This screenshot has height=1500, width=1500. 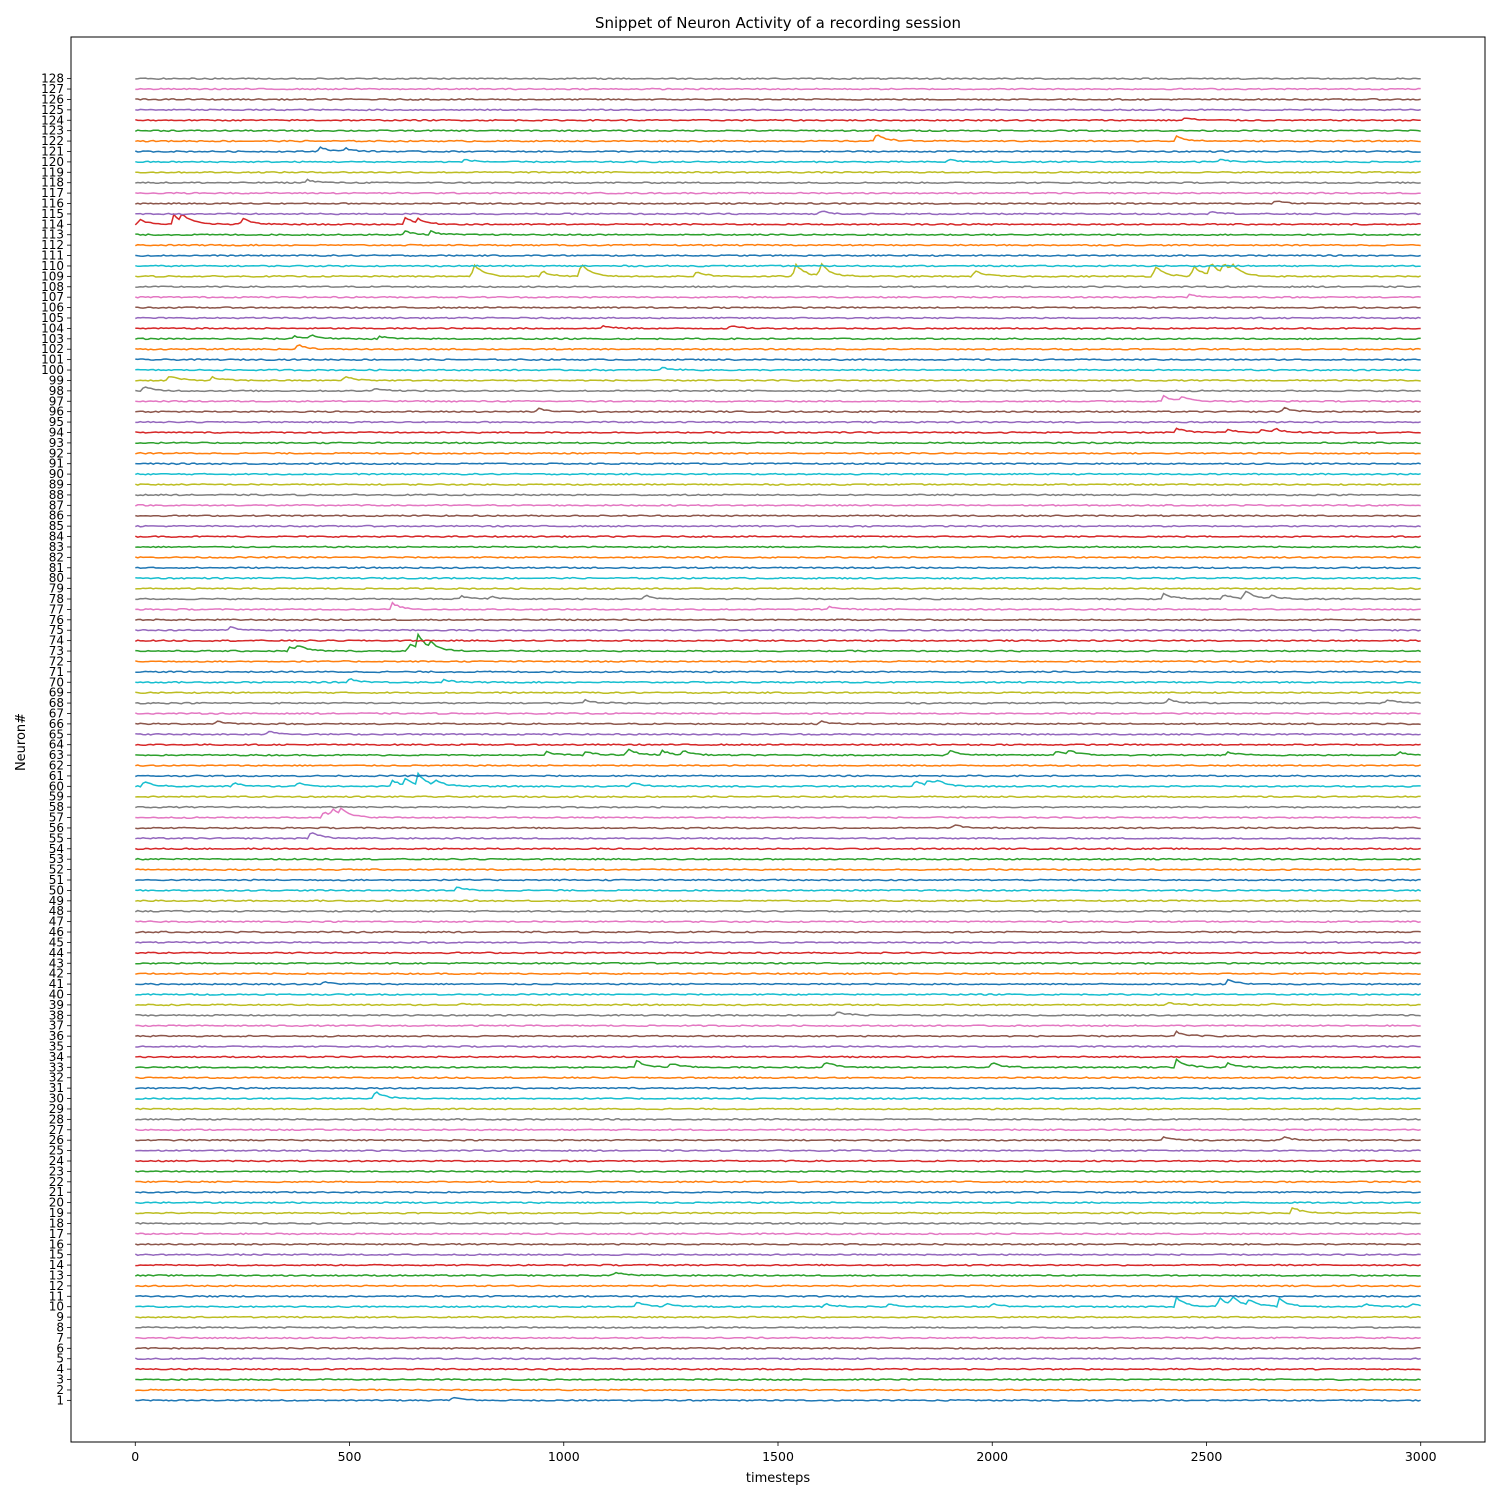 I want to click on y-tick-label-79: 79, so click(x=56, y=589).